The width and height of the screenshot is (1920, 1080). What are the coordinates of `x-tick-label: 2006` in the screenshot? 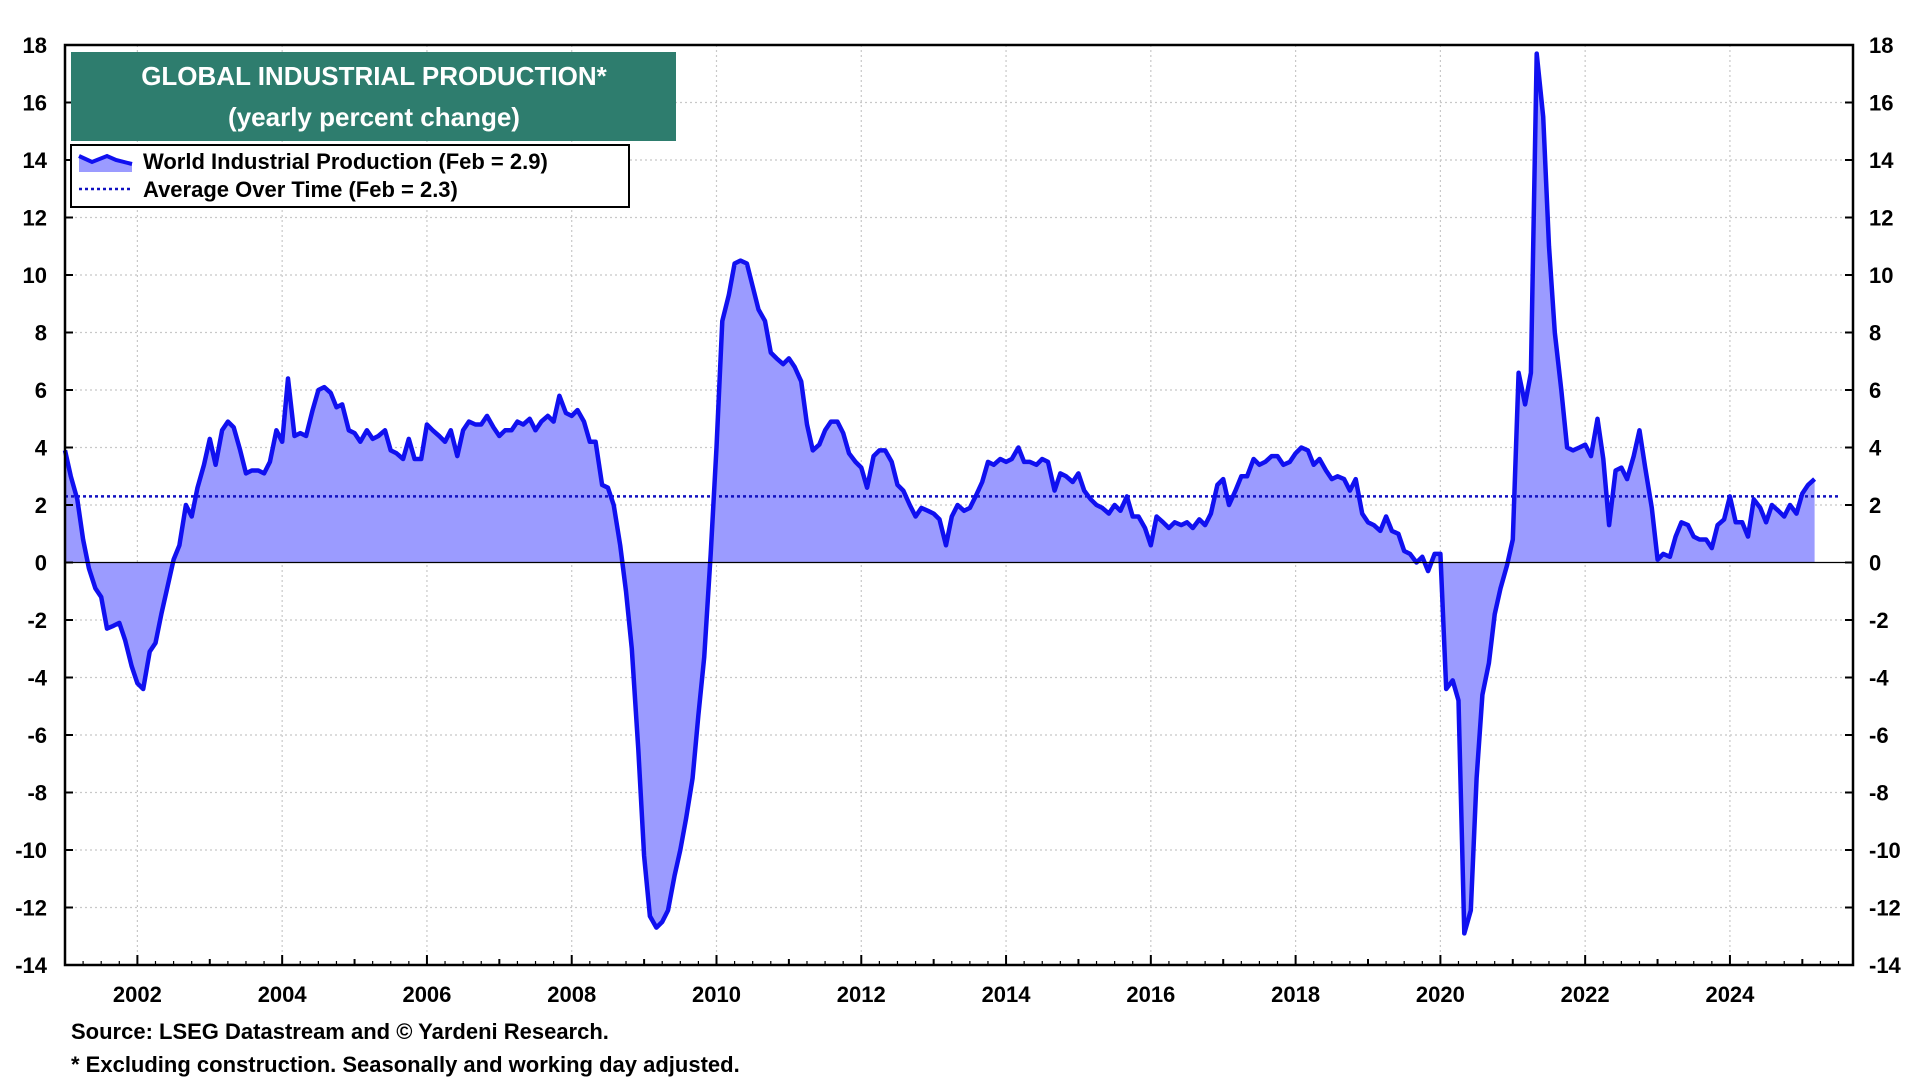 It's located at (426, 994).